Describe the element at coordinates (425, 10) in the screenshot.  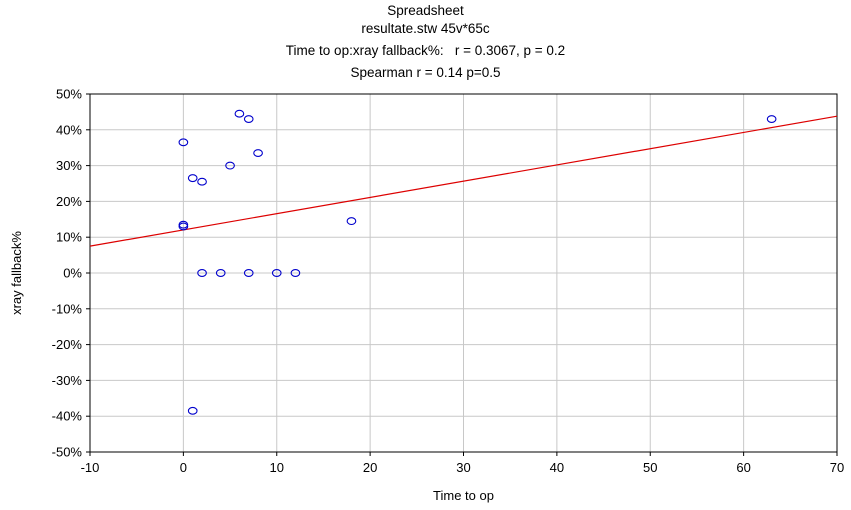
I see `chart-title: Spreadsheet` at that location.